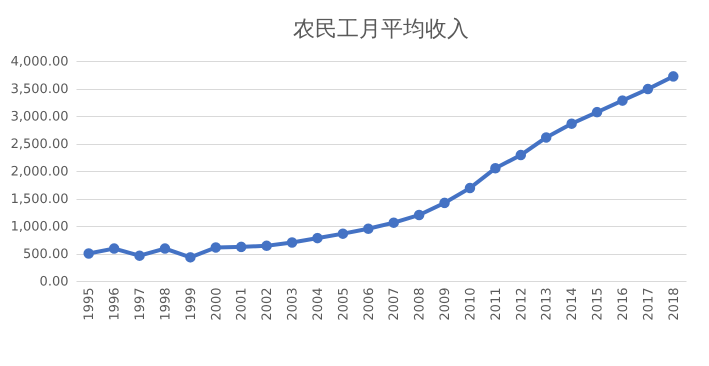 The height and width of the screenshot is (366, 709). What do you see at coordinates (268, 304) in the screenshot?
I see `x-tick-label: 2002` at bounding box center [268, 304].